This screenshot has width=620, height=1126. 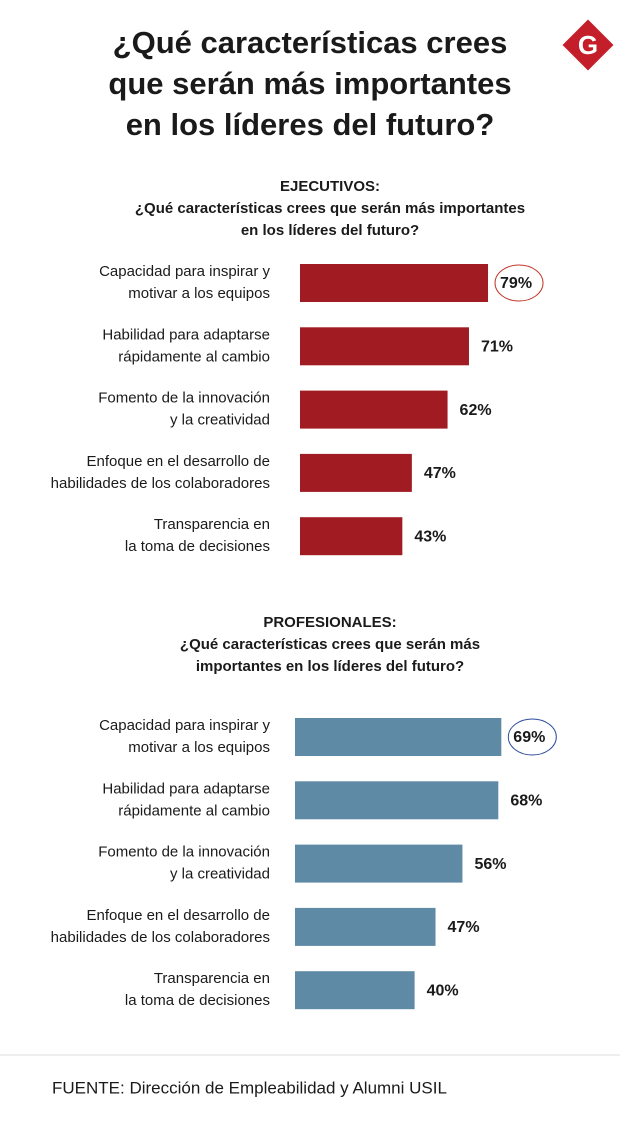 What do you see at coordinates (490, 864) in the screenshot?
I see `value-label: 56%` at bounding box center [490, 864].